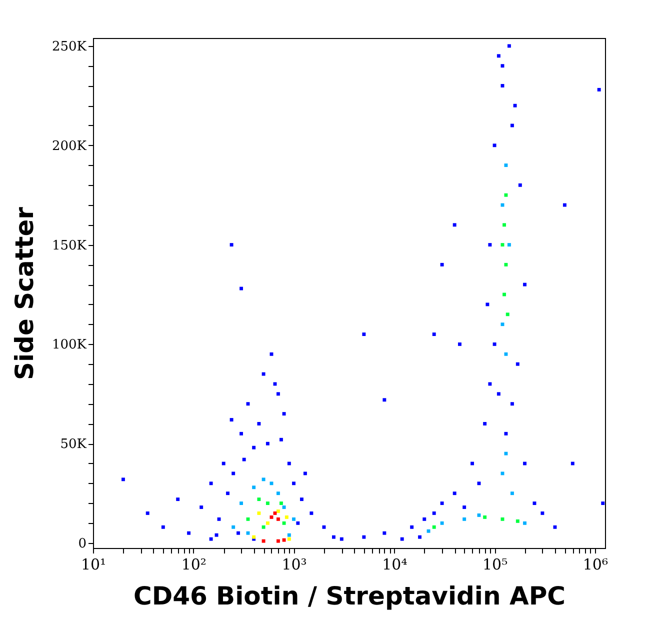 This screenshot has height=641, width=660. Describe the element at coordinates (82, 544) in the screenshot. I see `y-tick-label: 0` at that location.